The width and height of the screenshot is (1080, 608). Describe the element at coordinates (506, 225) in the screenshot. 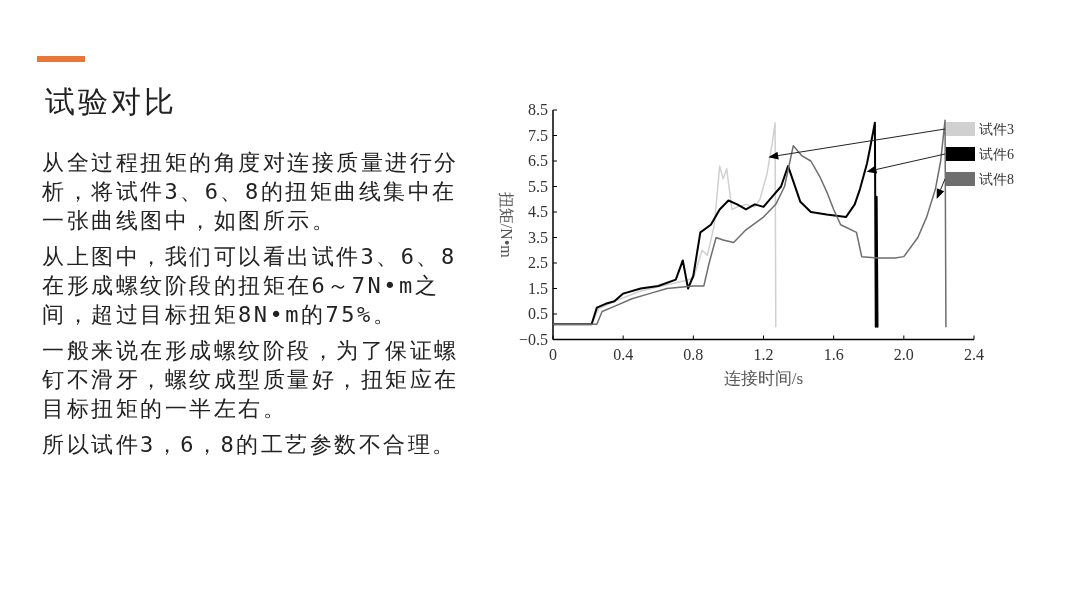

I see `y-axis-title: 扭矩/N•m` at that location.